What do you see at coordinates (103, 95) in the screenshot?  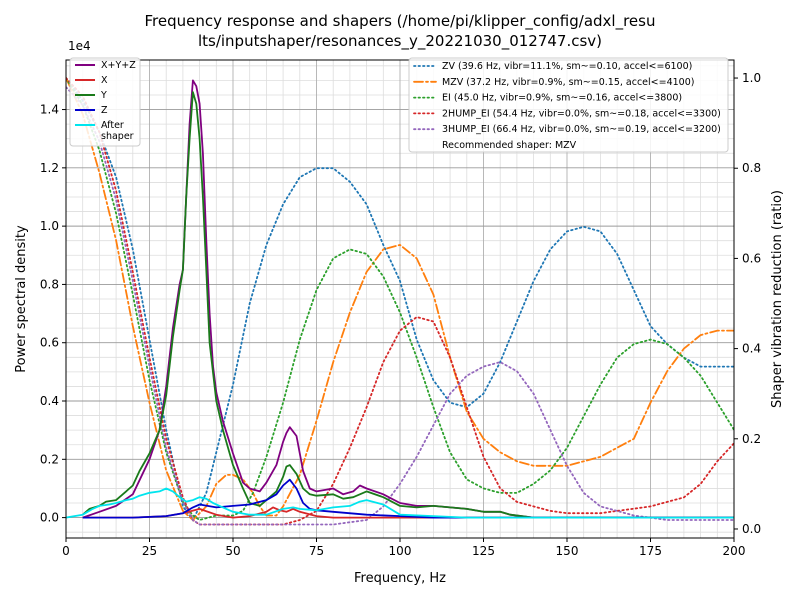 I see `legend-label: Y` at bounding box center [103, 95].